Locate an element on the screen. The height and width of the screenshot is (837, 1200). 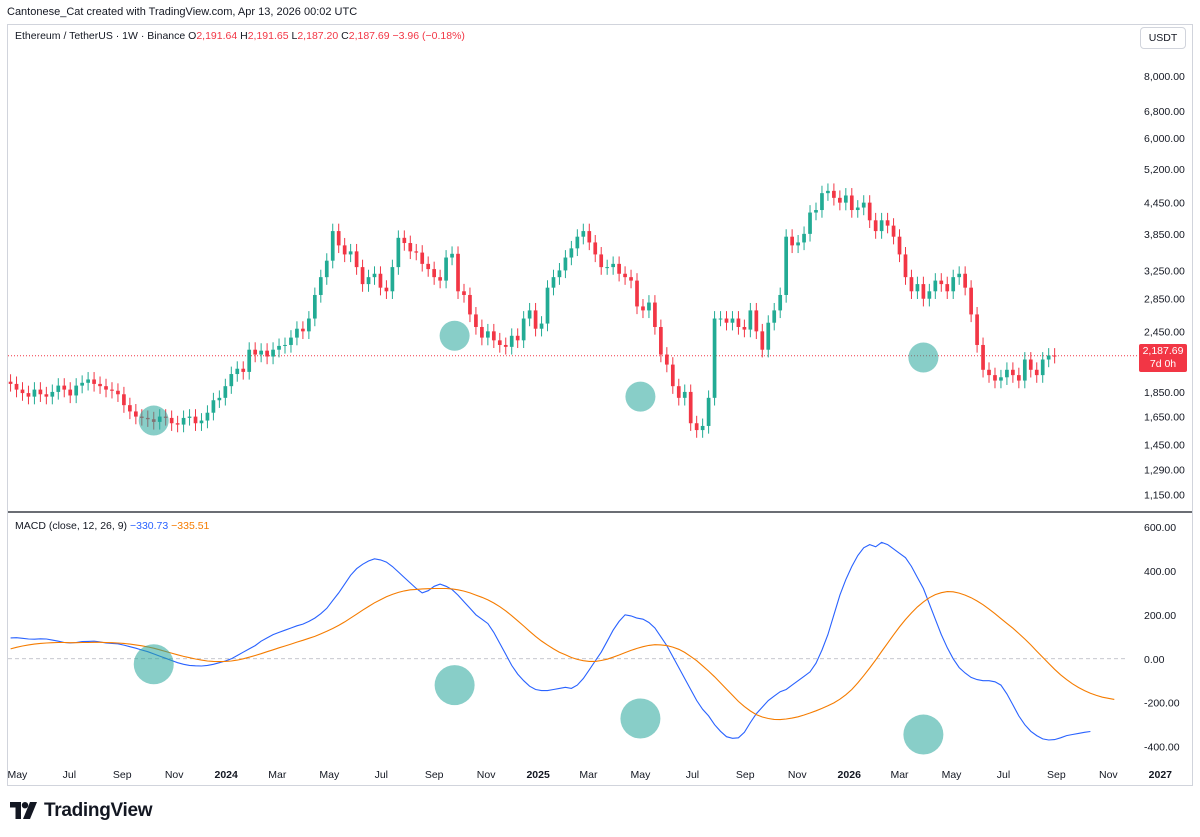
last-price-tag: 2,187.69 7d 0h is located at coordinates (1163, 358).